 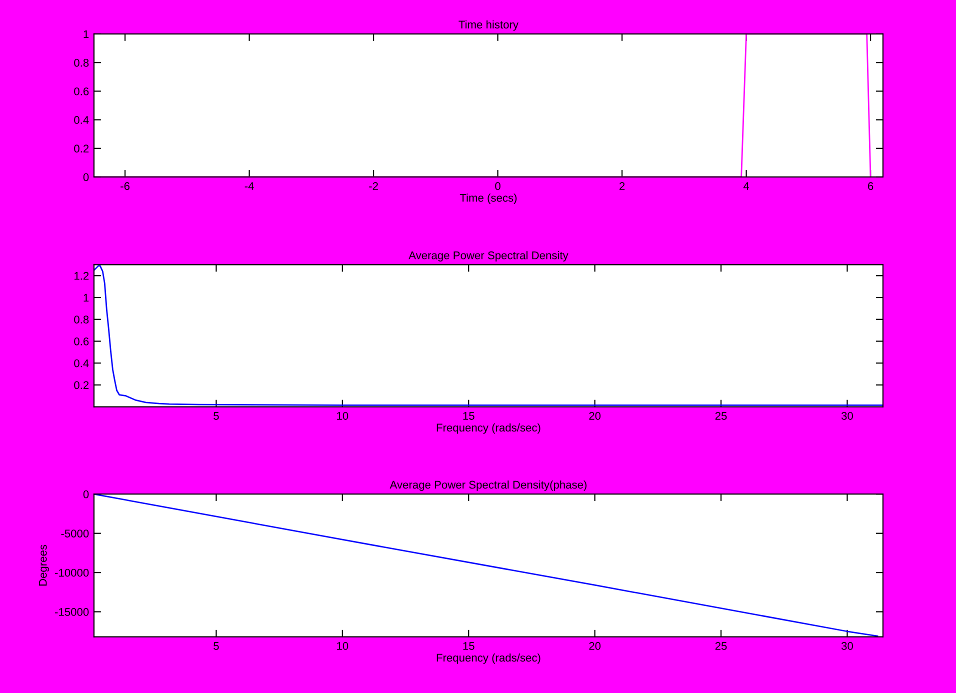 What do you see at coordinates (44, 565) in the screenshot?
I see `y-axis-title: Degrees` at bounding box center [44, 565].